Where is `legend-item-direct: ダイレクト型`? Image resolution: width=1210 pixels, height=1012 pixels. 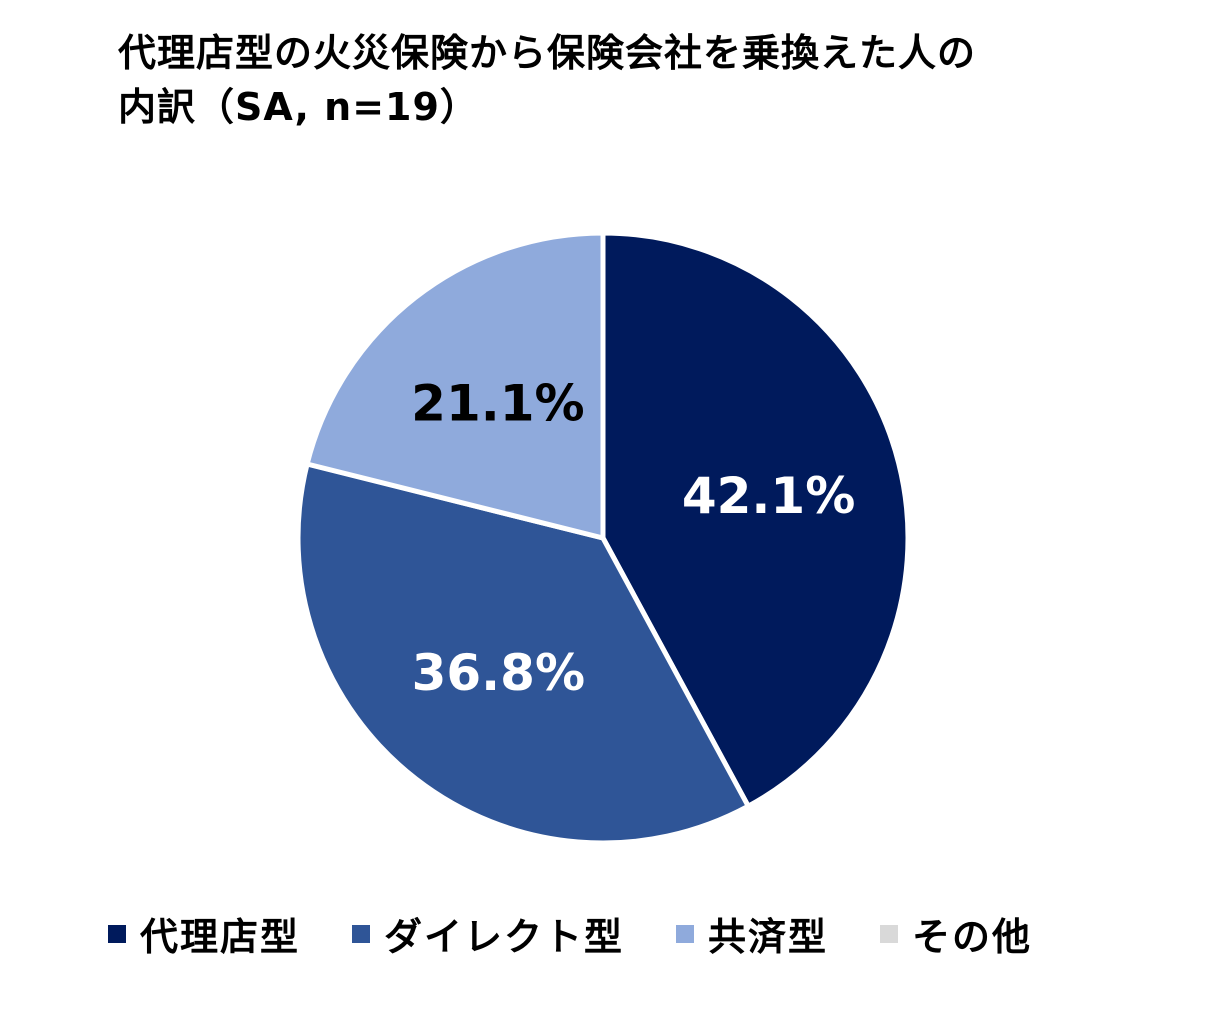 legend-item-direct: ダイレクト型 is located at coordinates (488, 933).